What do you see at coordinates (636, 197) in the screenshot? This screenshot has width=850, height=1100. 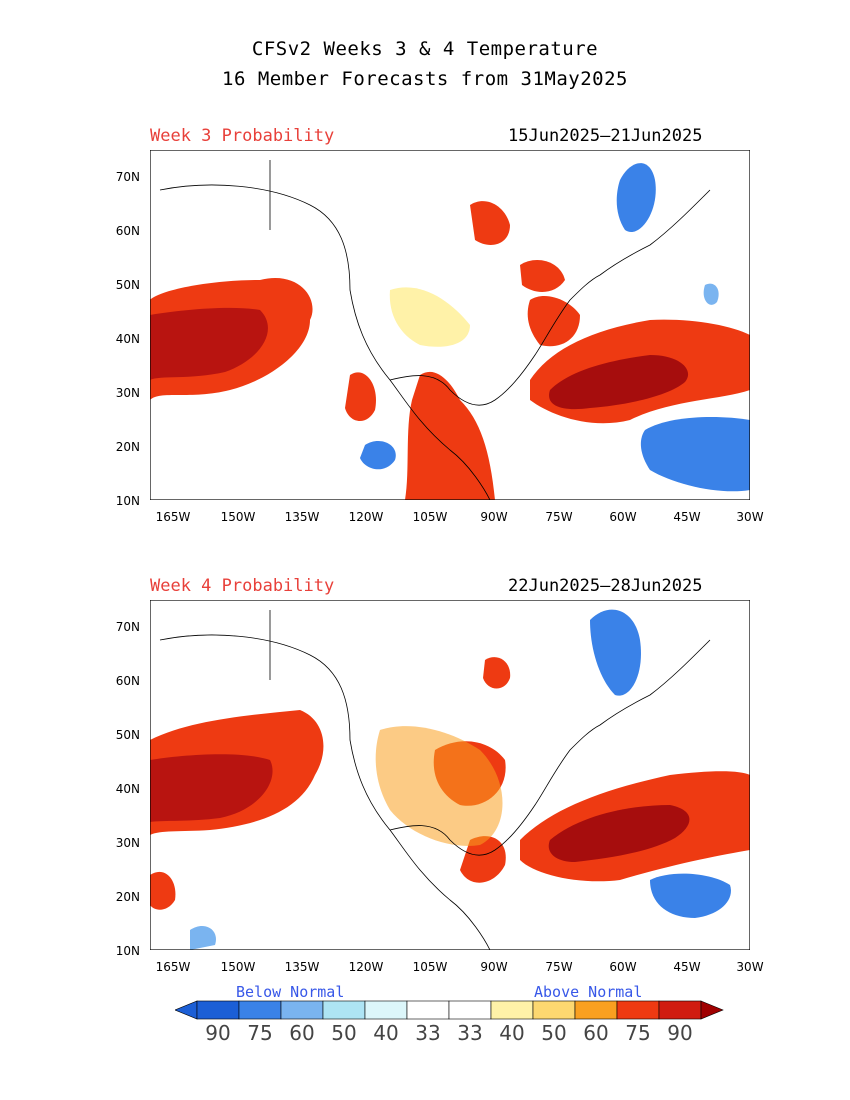 I see `week3-greenland-cold` at bounding box center [636, 197].